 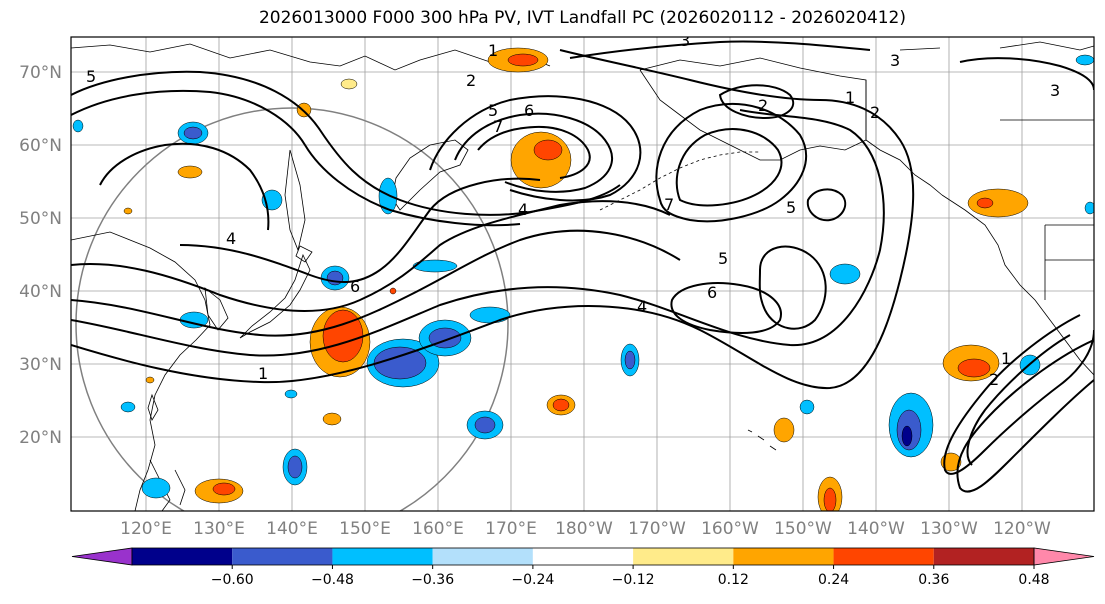 I want to click on hokkaido, so click(x=304, y=254).